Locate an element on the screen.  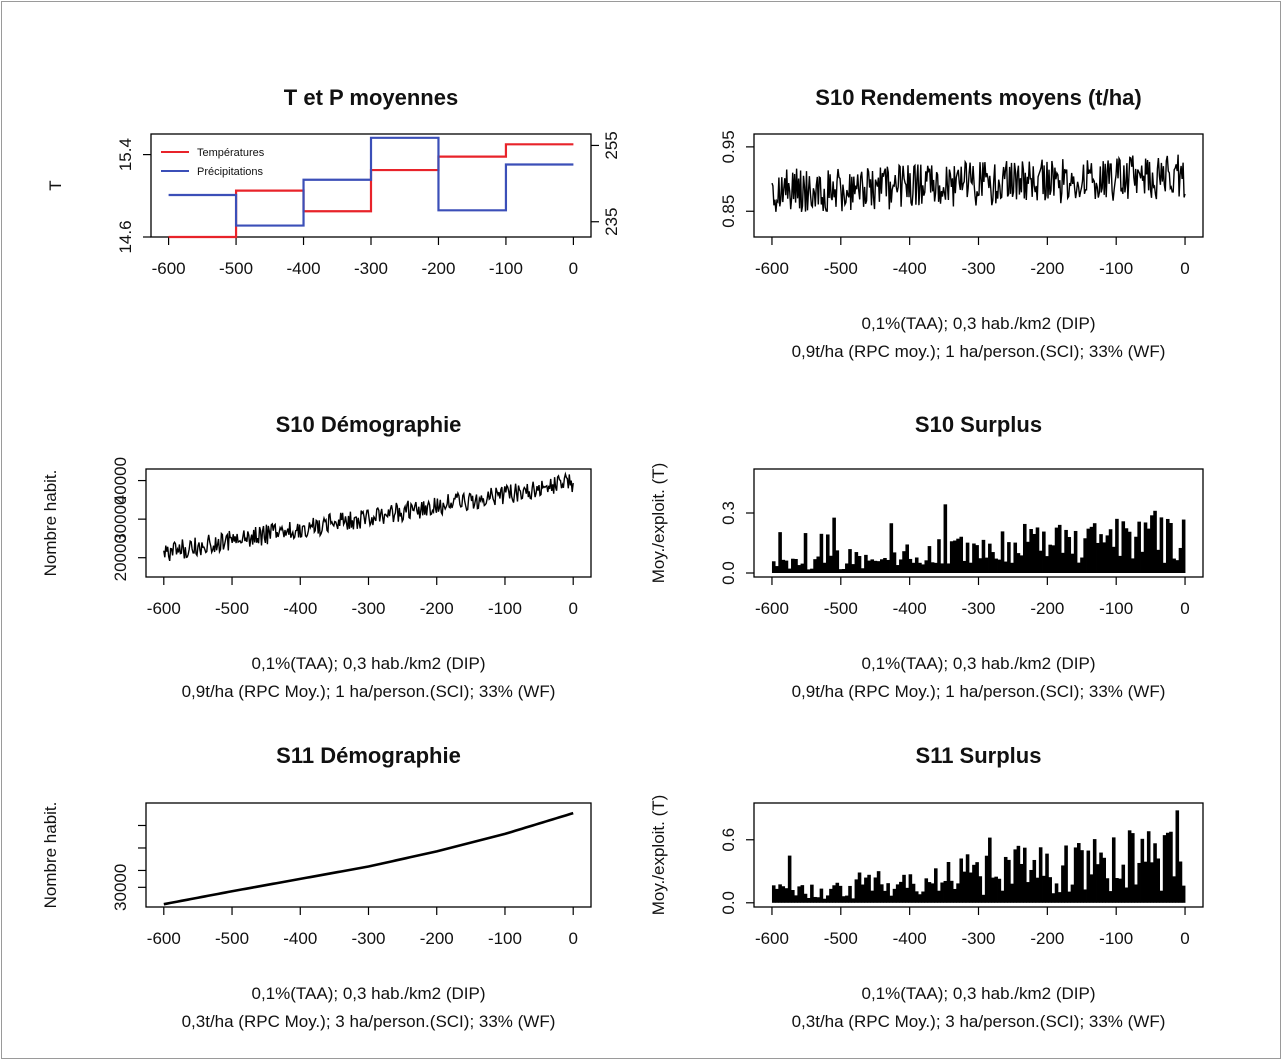
chart-title: S10 Surplus is located at coordinates (978, 424).